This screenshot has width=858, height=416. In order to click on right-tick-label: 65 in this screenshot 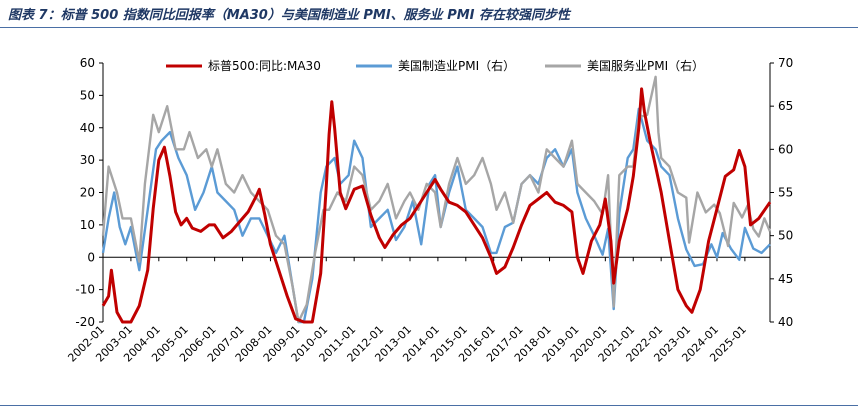, I will do `click(785, 106)`.